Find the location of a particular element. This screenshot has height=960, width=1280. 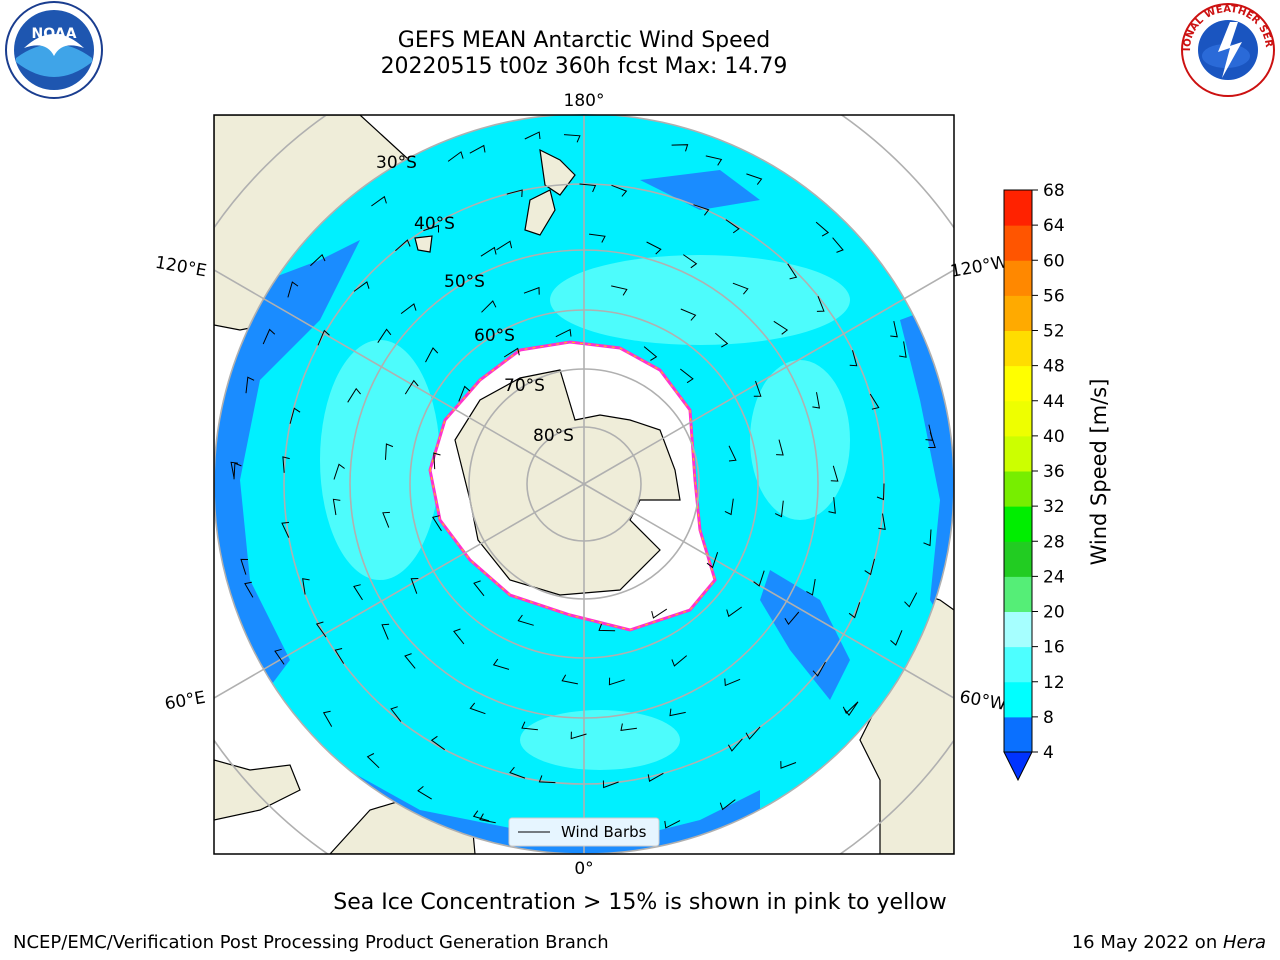

lat-label-60s: 60°S is located at coordinates (494, 336).